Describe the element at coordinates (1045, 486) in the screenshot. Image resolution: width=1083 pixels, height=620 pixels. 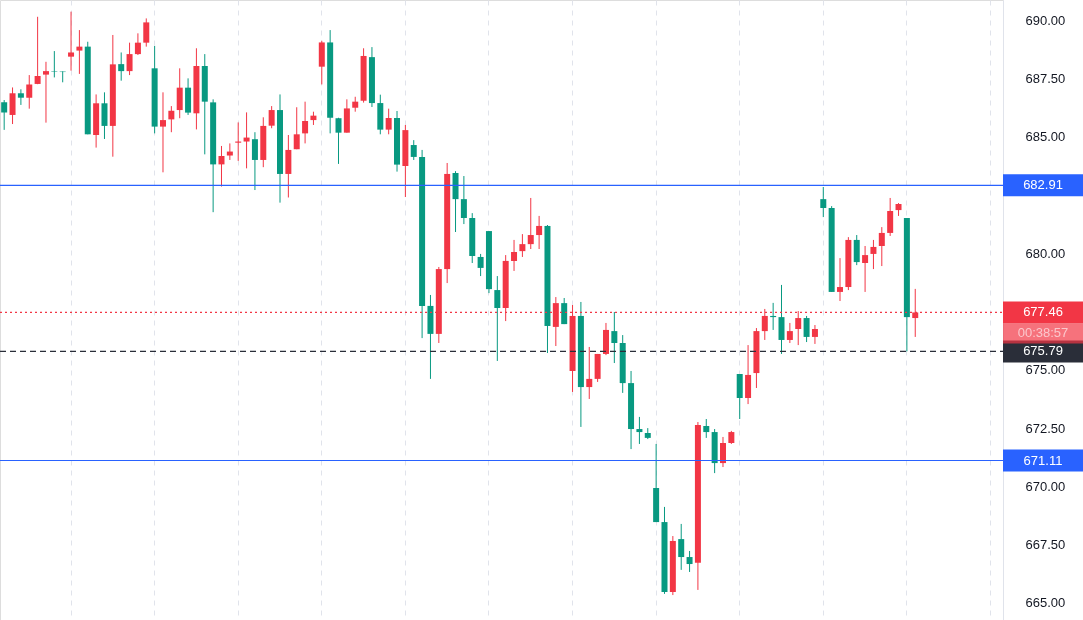
I see `y-tick-label: 670.00` at that location.